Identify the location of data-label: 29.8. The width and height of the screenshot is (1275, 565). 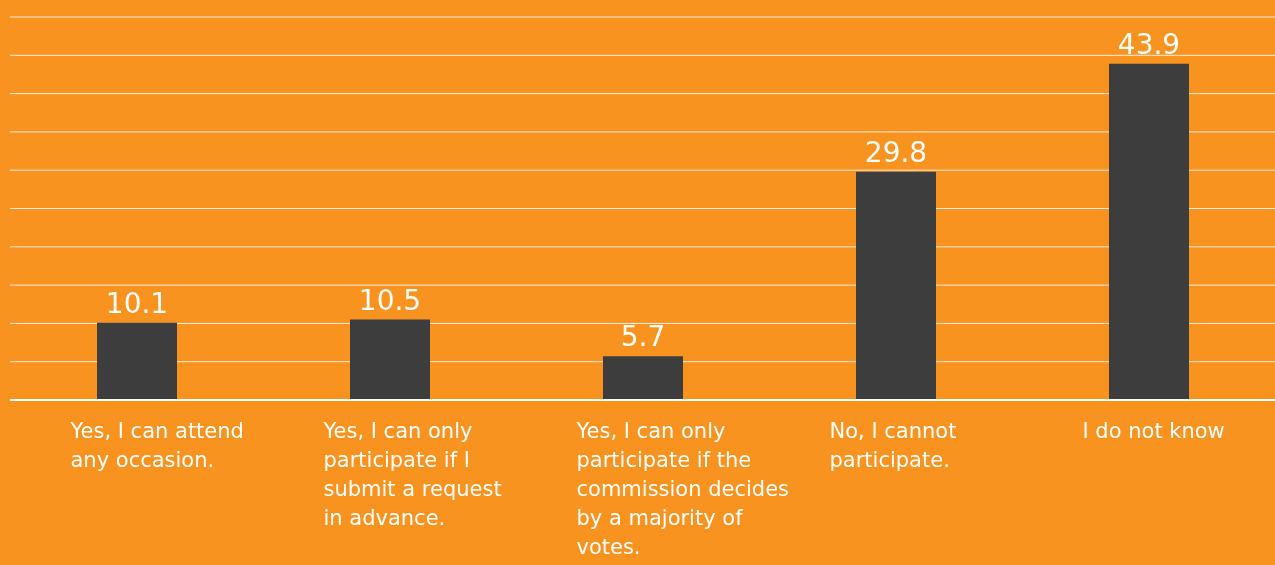
(896, 152).